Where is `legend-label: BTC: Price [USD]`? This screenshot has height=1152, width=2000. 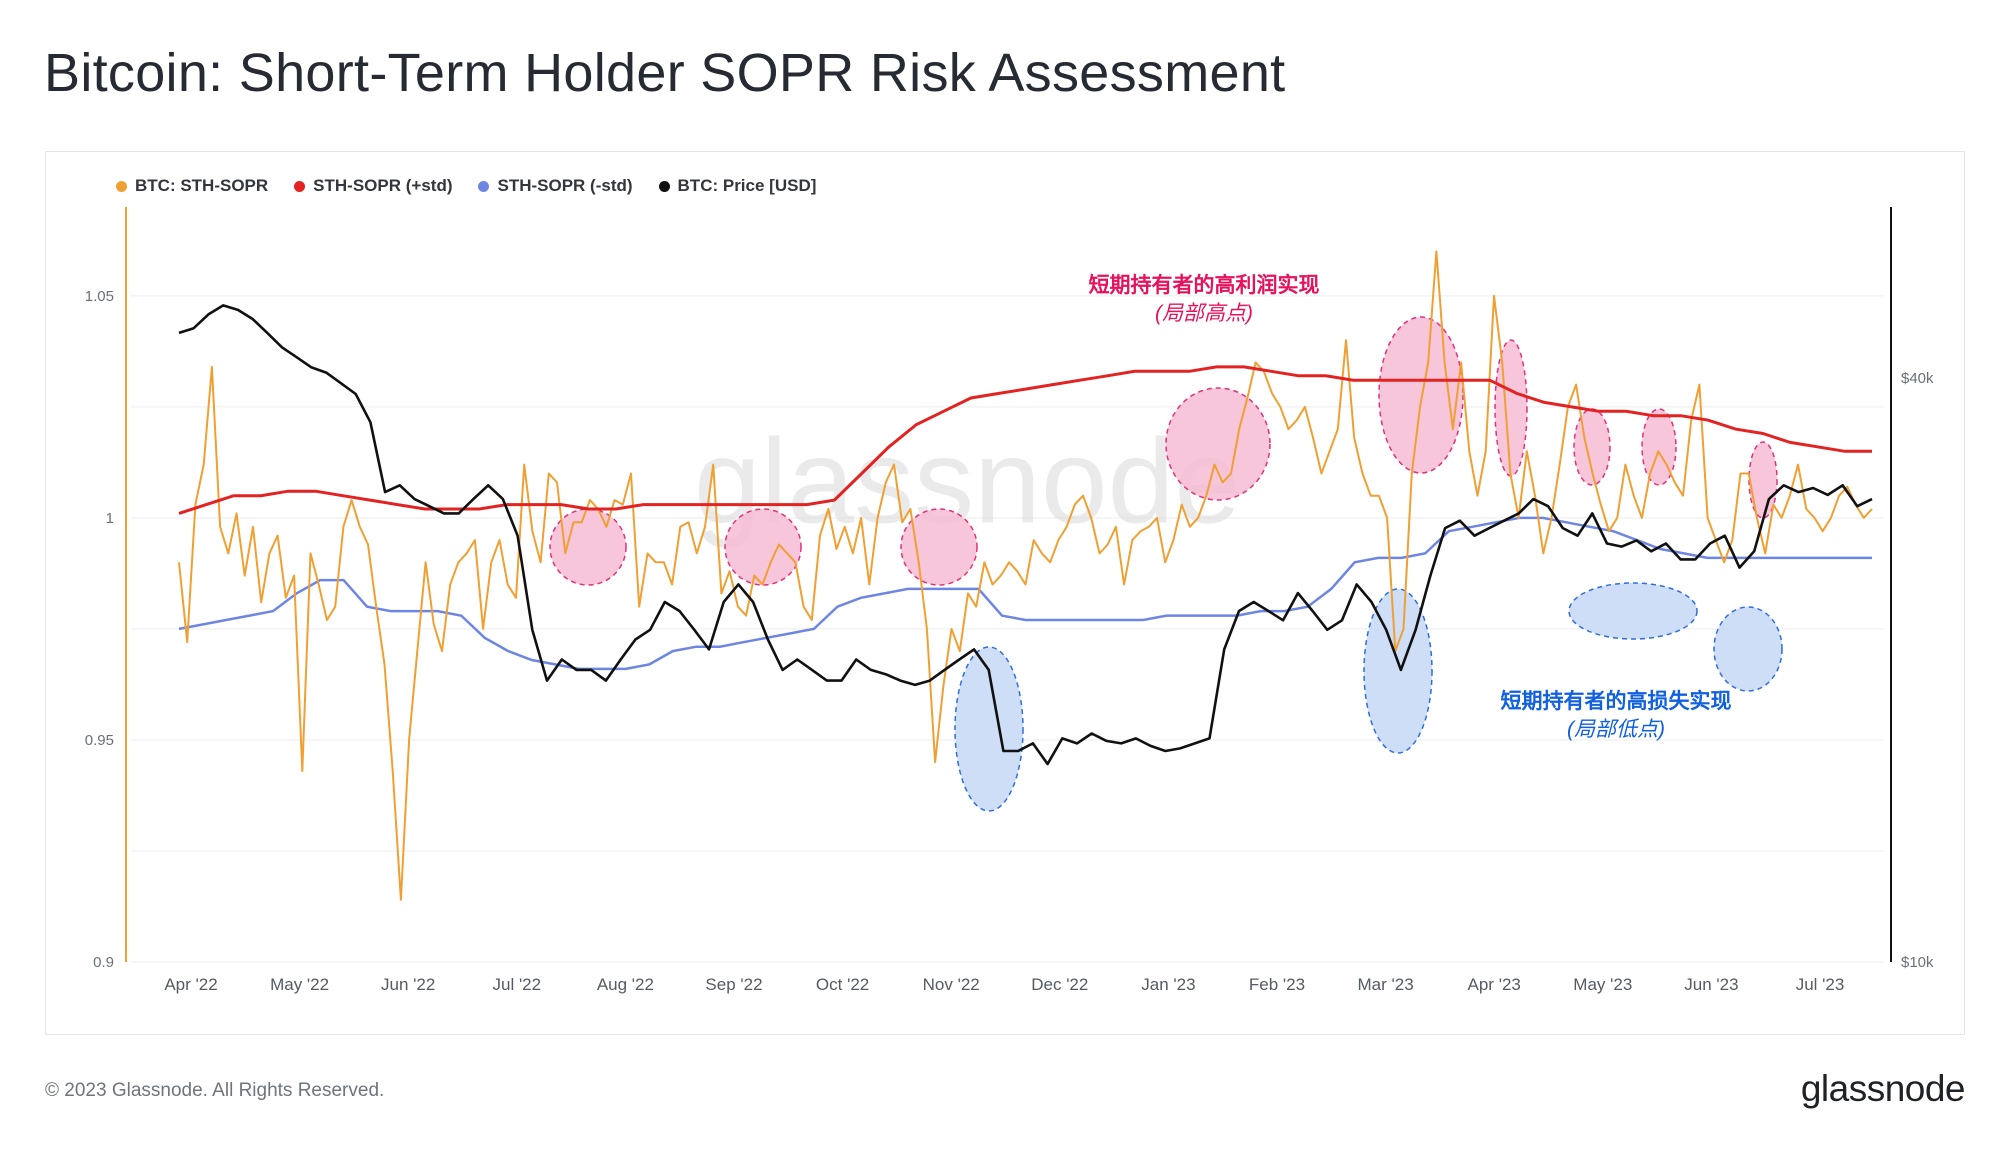
legend-label: BTC: Price [USD] is located at coordinates (747, 185).